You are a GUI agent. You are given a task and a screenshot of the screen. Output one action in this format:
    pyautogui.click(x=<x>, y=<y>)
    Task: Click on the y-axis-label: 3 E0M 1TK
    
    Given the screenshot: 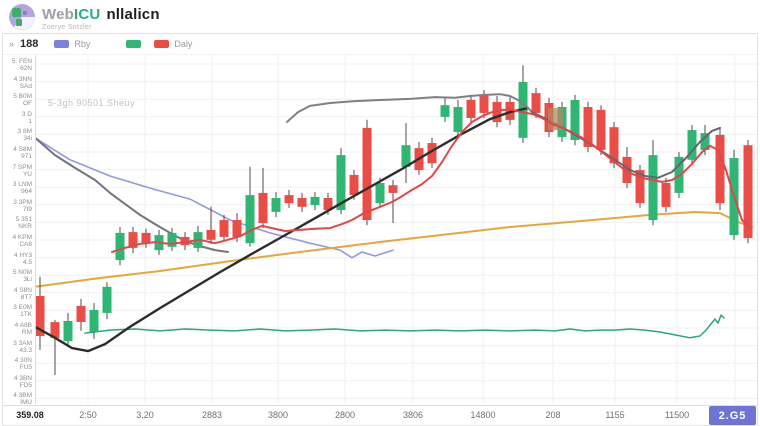 What is the action you would take?
    pyautogui.click(x=22, y=311)
    